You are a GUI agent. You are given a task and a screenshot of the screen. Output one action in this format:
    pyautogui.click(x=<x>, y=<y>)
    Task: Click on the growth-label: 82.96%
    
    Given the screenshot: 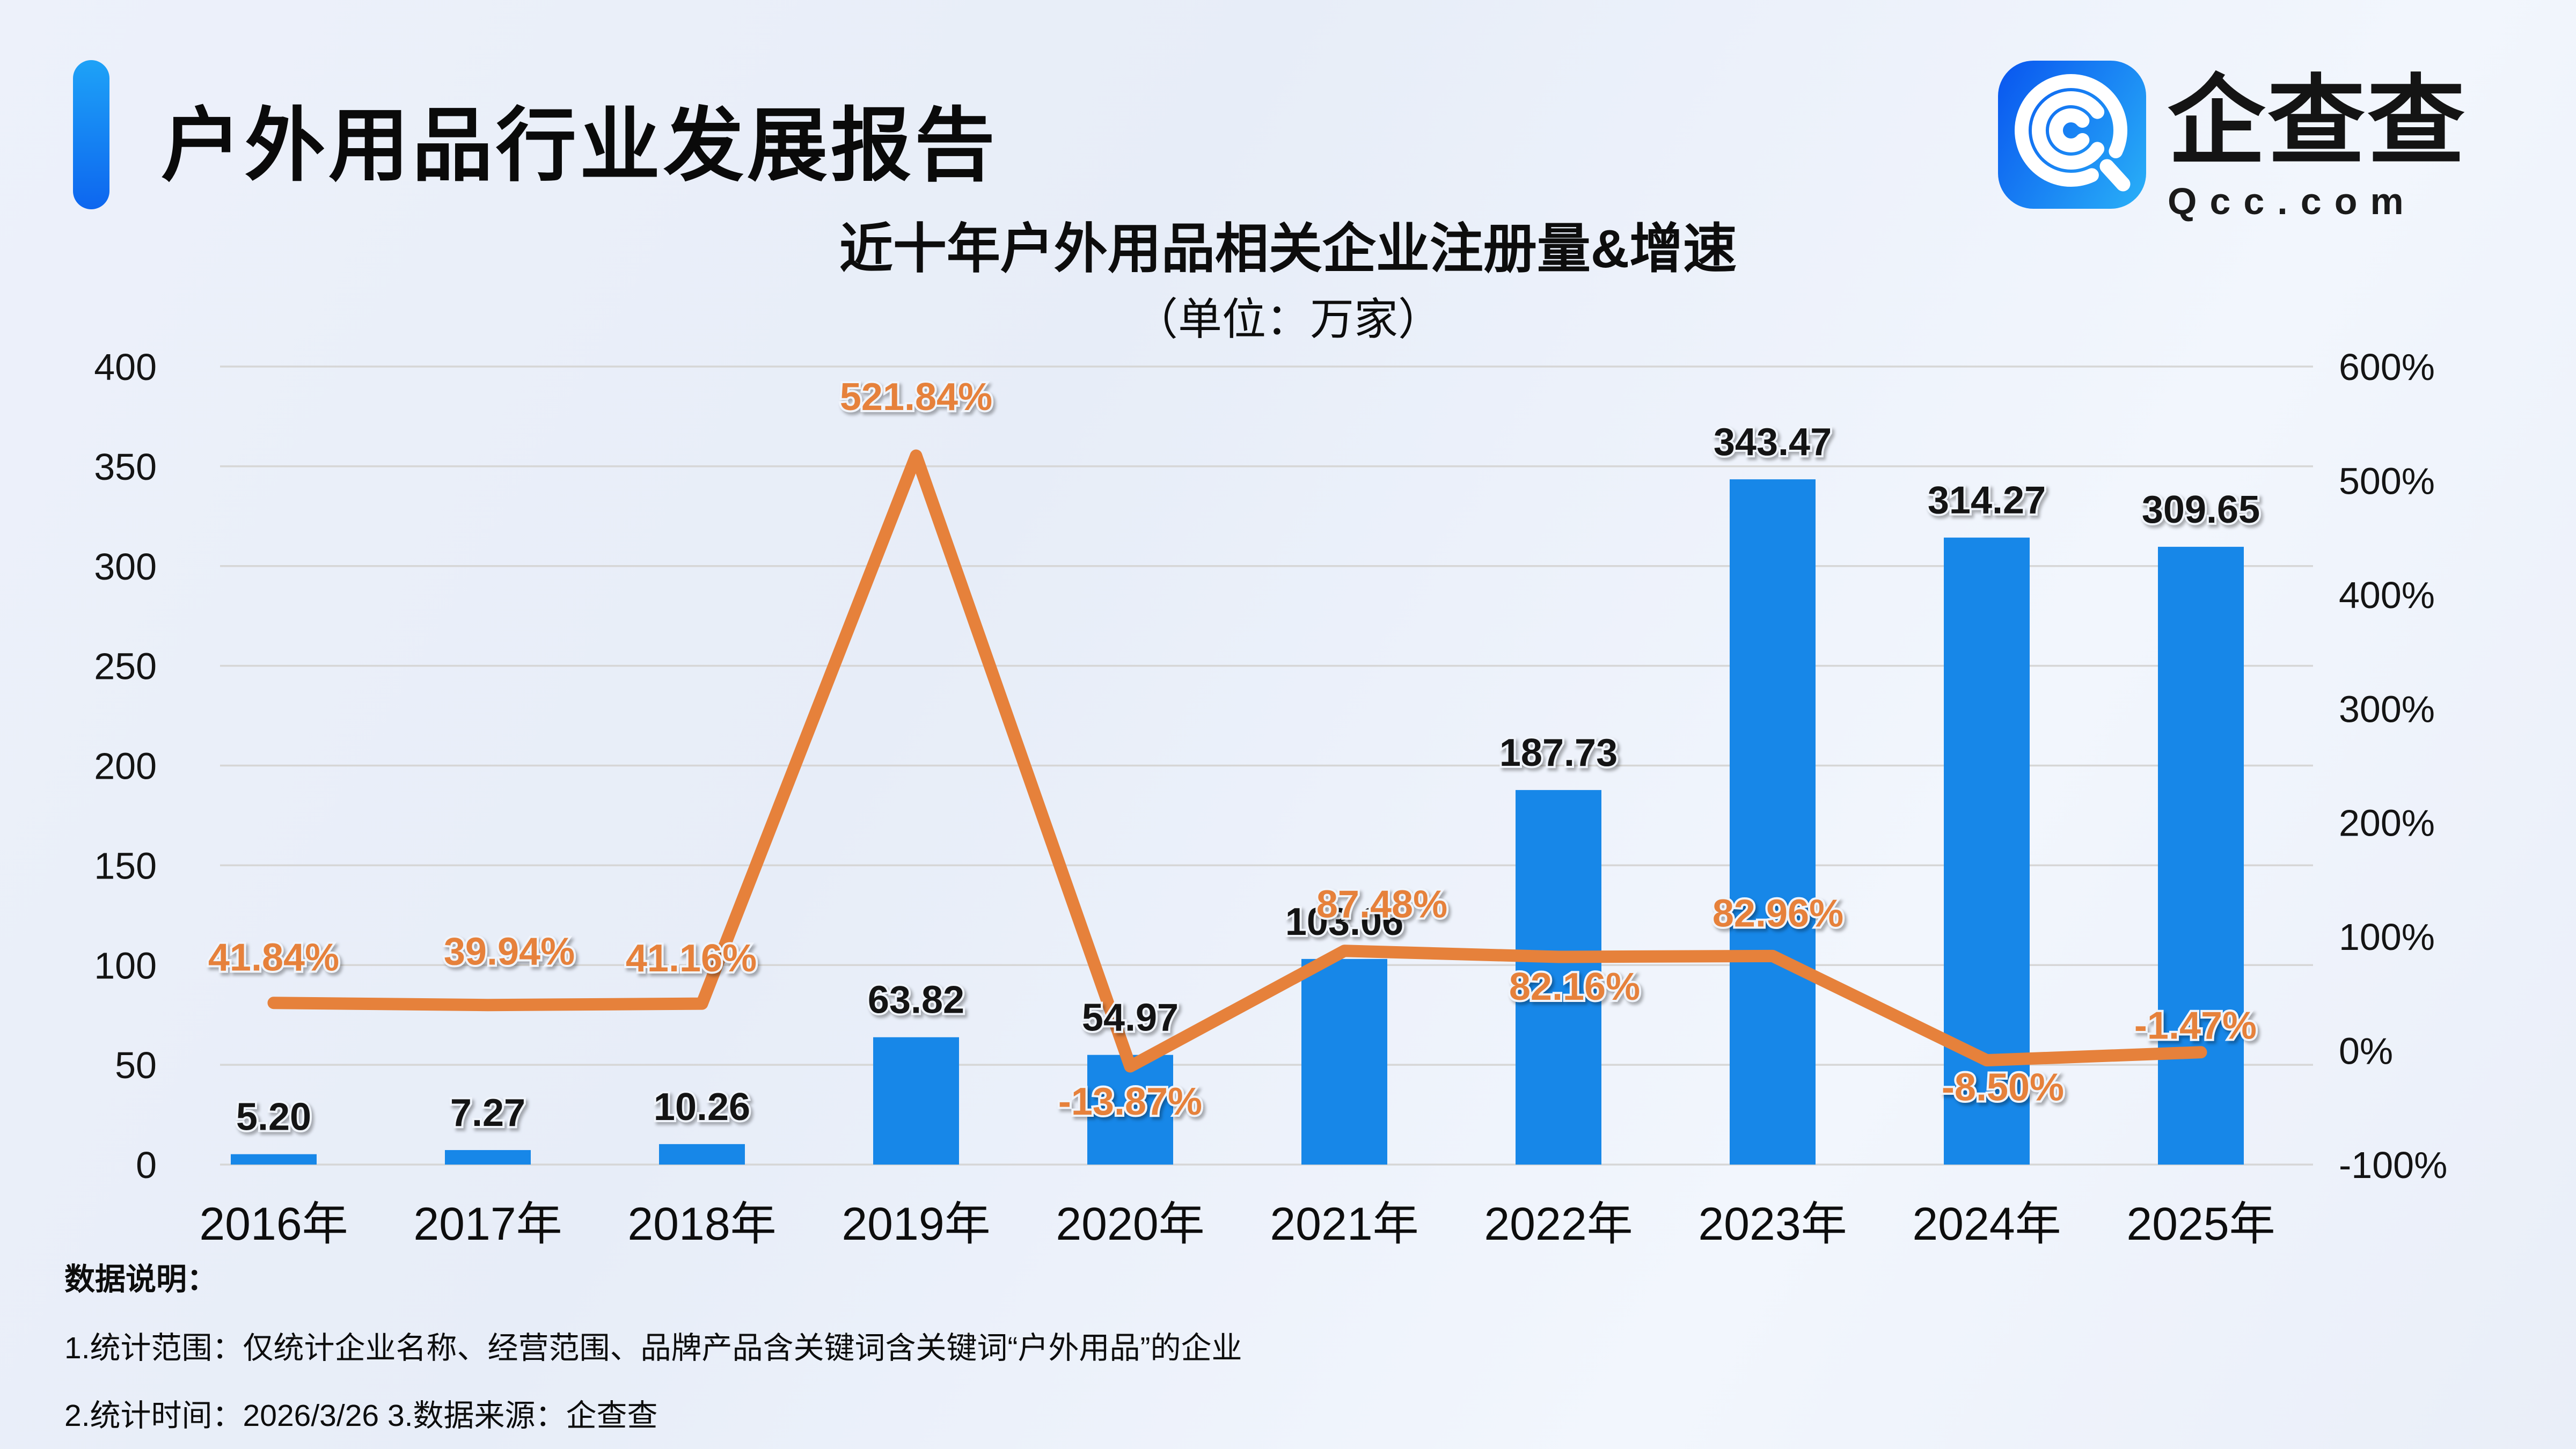 What is the action you would take?
    pyautogui.click(x=1778, y=913)
    